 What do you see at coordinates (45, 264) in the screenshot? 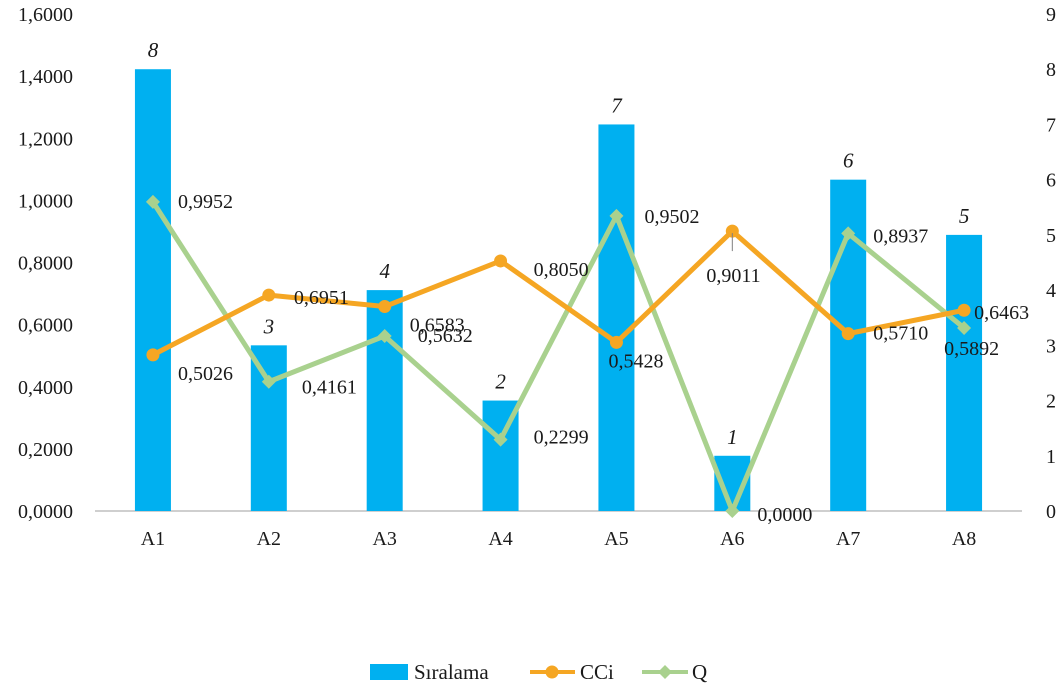
I see `left-axis-tick-label: 0,8000` at bounding box center [45, 264].